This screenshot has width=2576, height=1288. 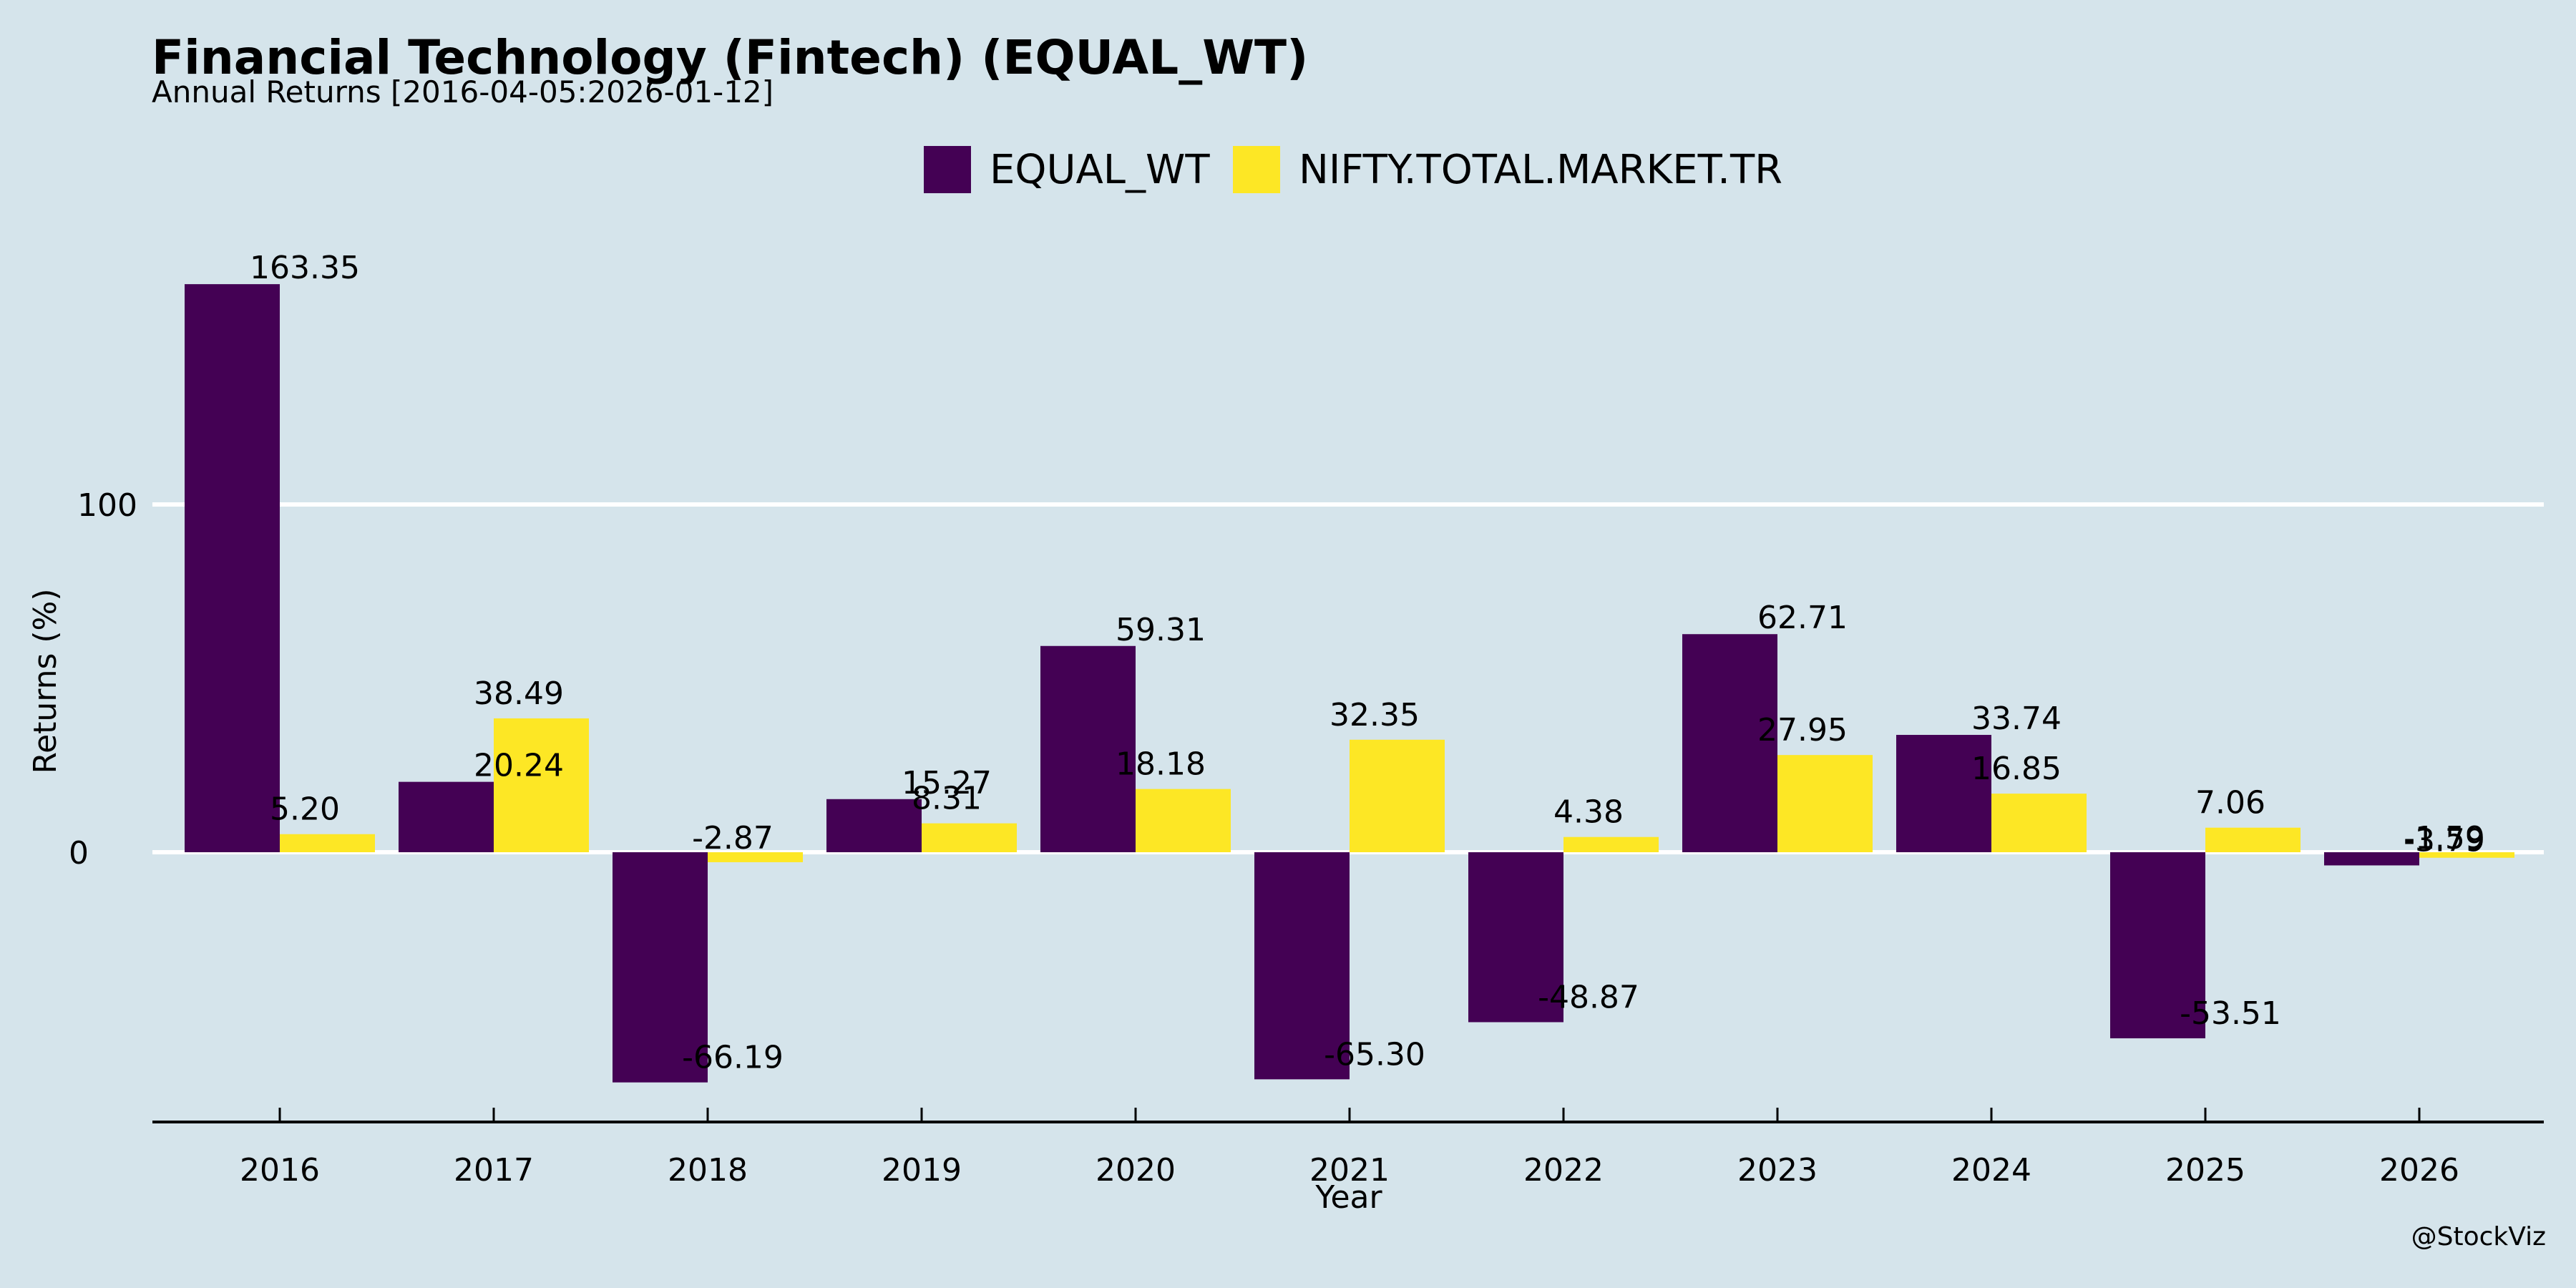 What do you see at coordinates (541, 785) in the screenshot?
I see `bar-nifty-total-market-tr-2017` at bounding box center [541, 785].